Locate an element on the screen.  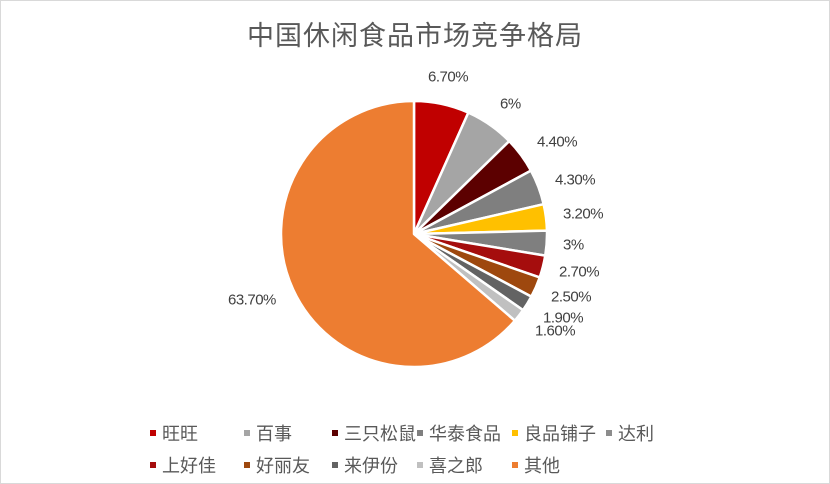
legend-item: 旺旺 is located at coordinates (174, 433).